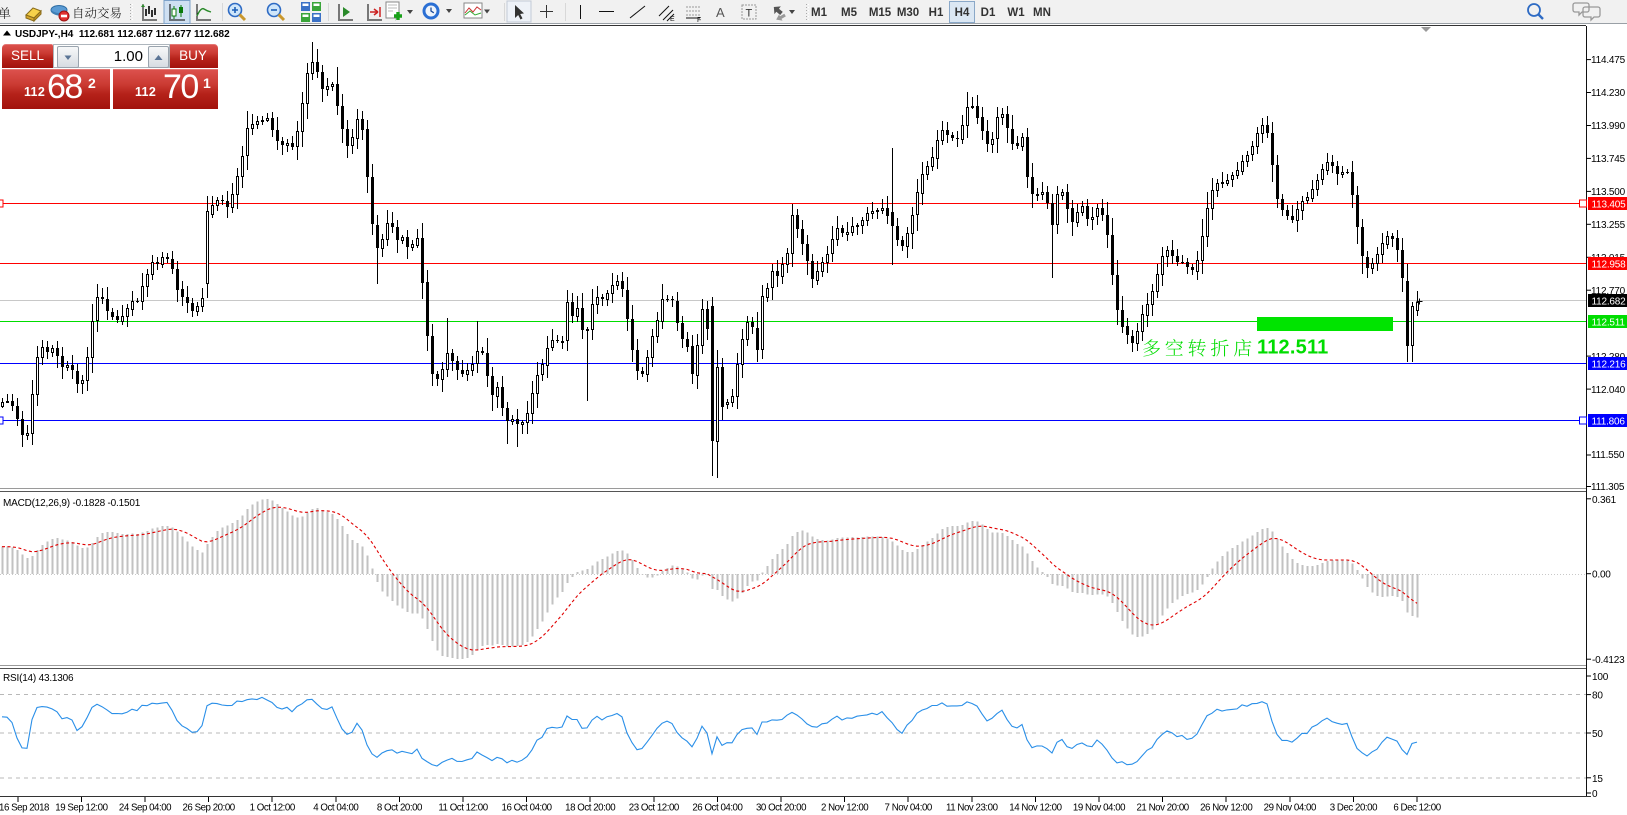  Describe the element at coordinates (781, 808) in the screenshot. I see `svg-text: 30 Oct 20:00` at that location.